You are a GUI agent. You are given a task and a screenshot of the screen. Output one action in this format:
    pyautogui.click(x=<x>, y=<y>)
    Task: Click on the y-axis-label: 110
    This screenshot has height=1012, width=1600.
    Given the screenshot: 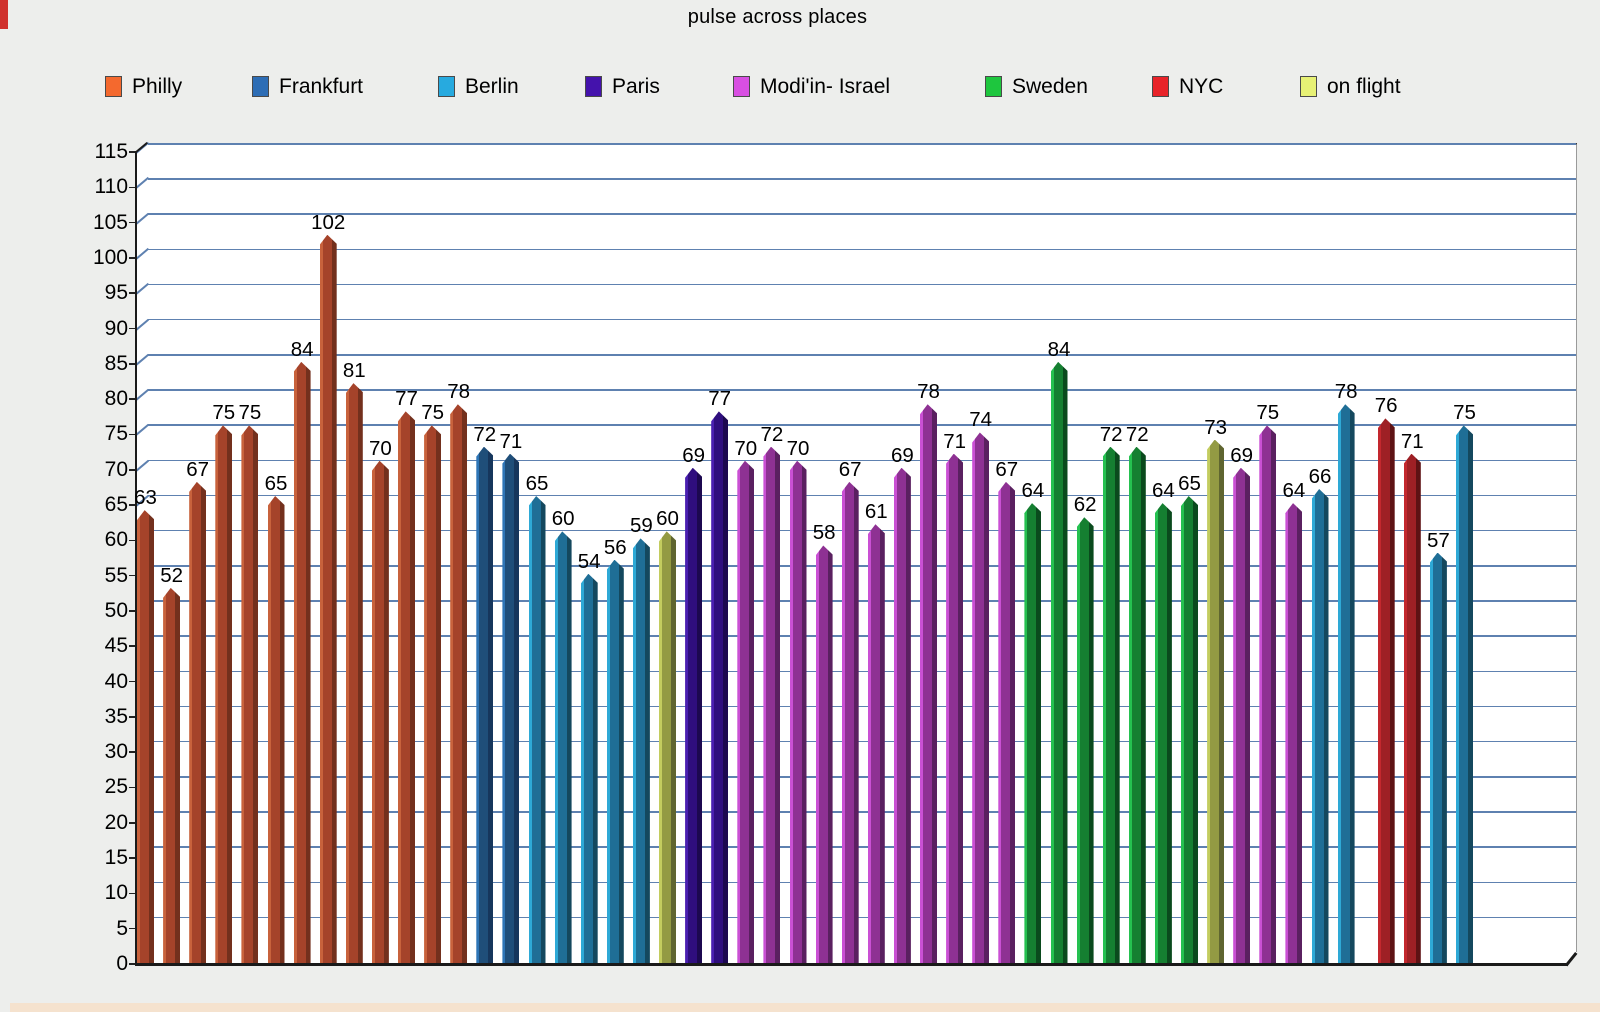 What is the action you would take?
    pyautogui.click(x=111, y=187)
    